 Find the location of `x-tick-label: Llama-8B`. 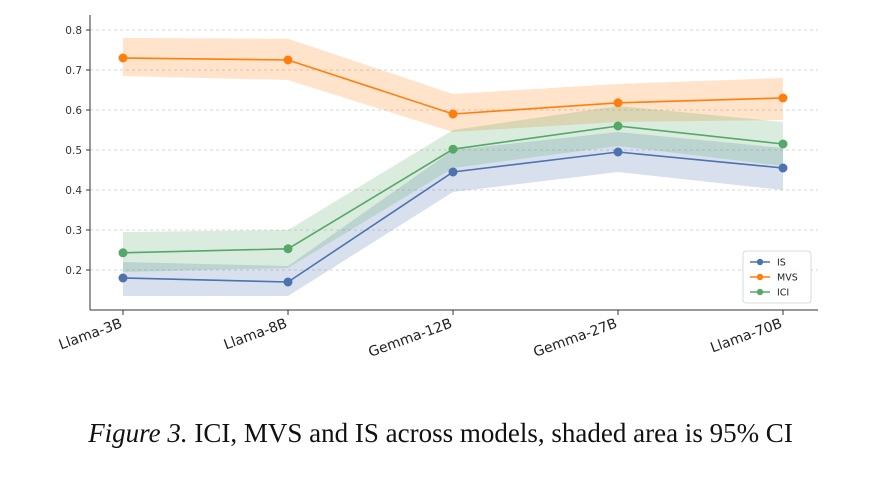

x-tick-label: Llama-8B is located at coordinates (256, 335).